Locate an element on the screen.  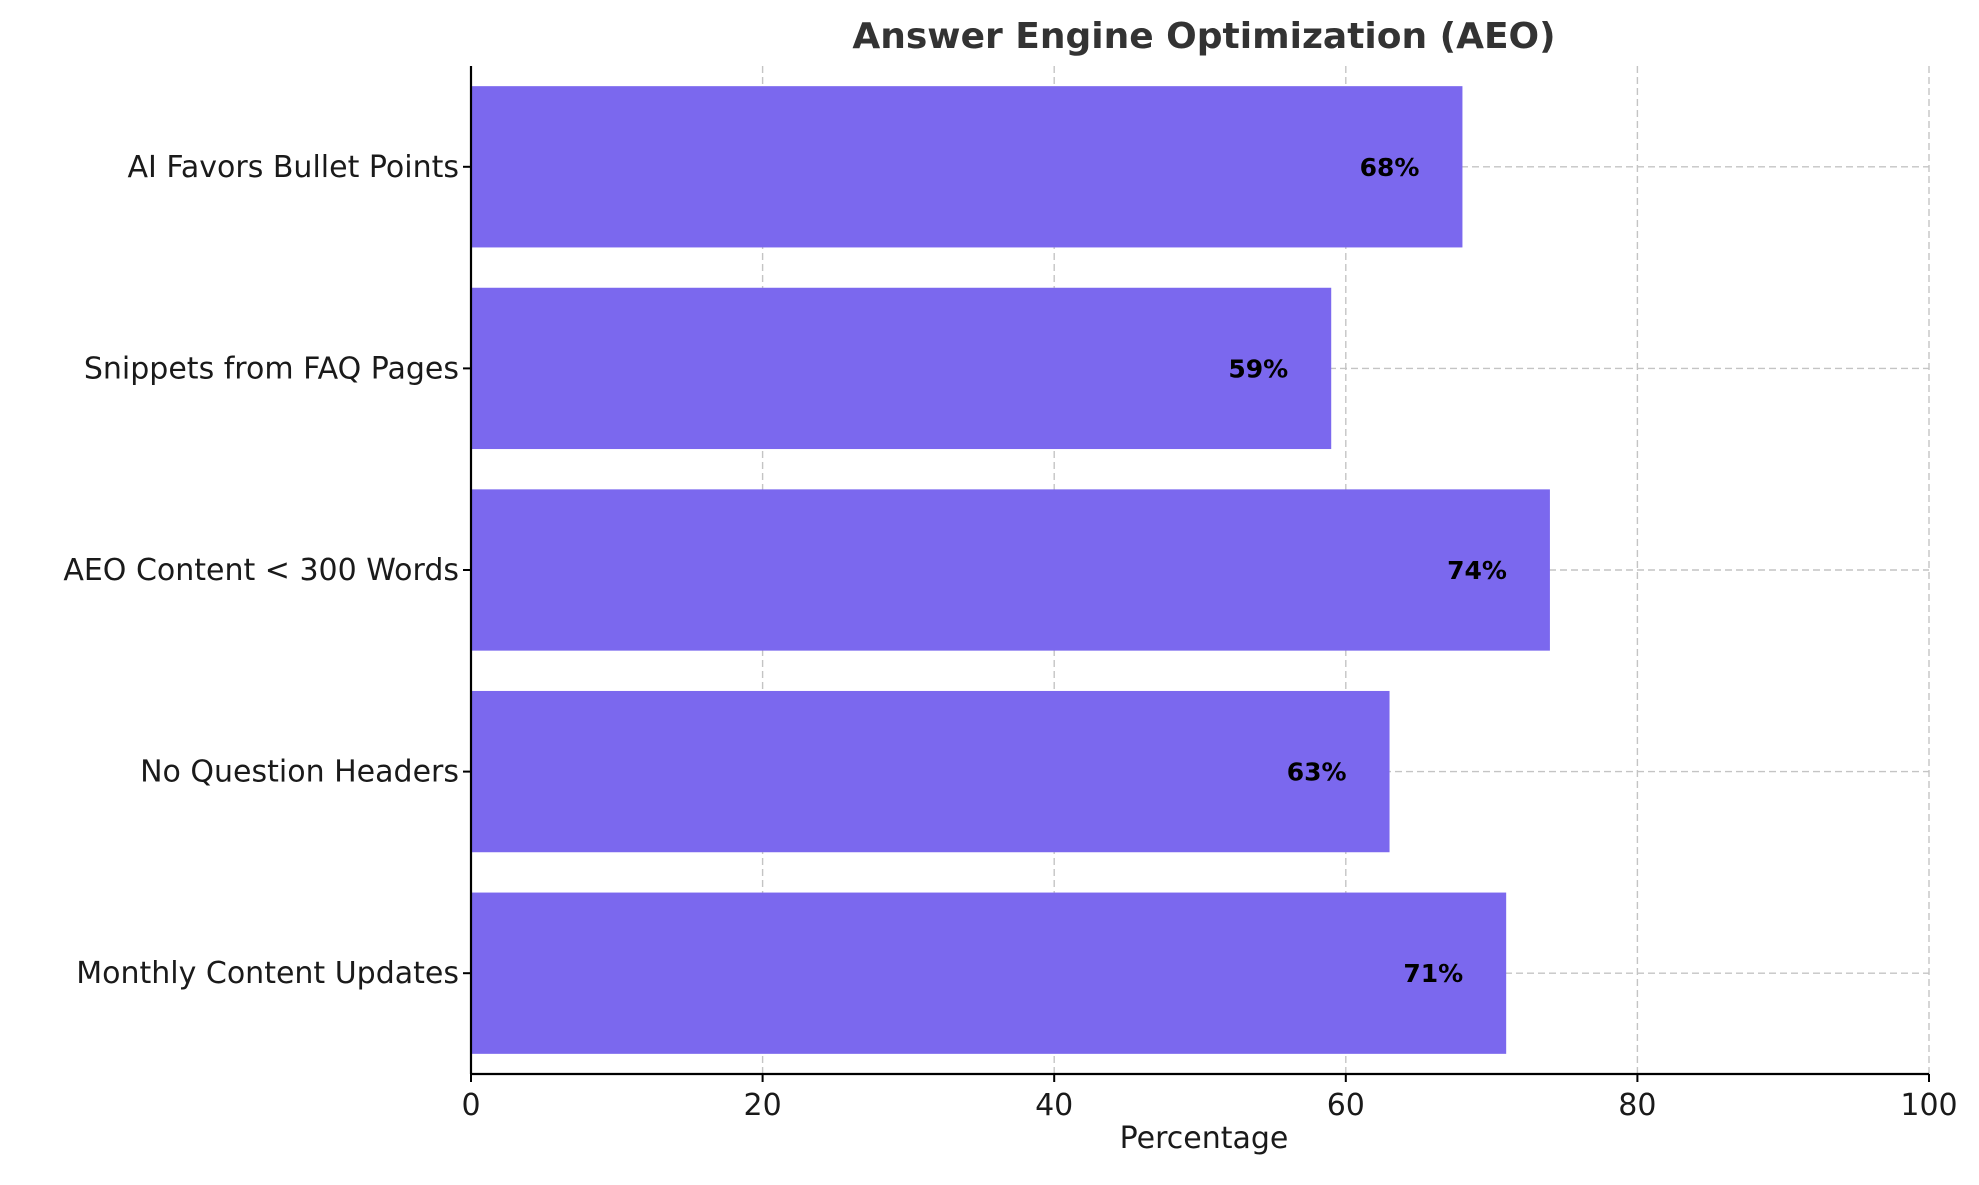
bar-data-label: 71% is located at coordinates (1433, 973).